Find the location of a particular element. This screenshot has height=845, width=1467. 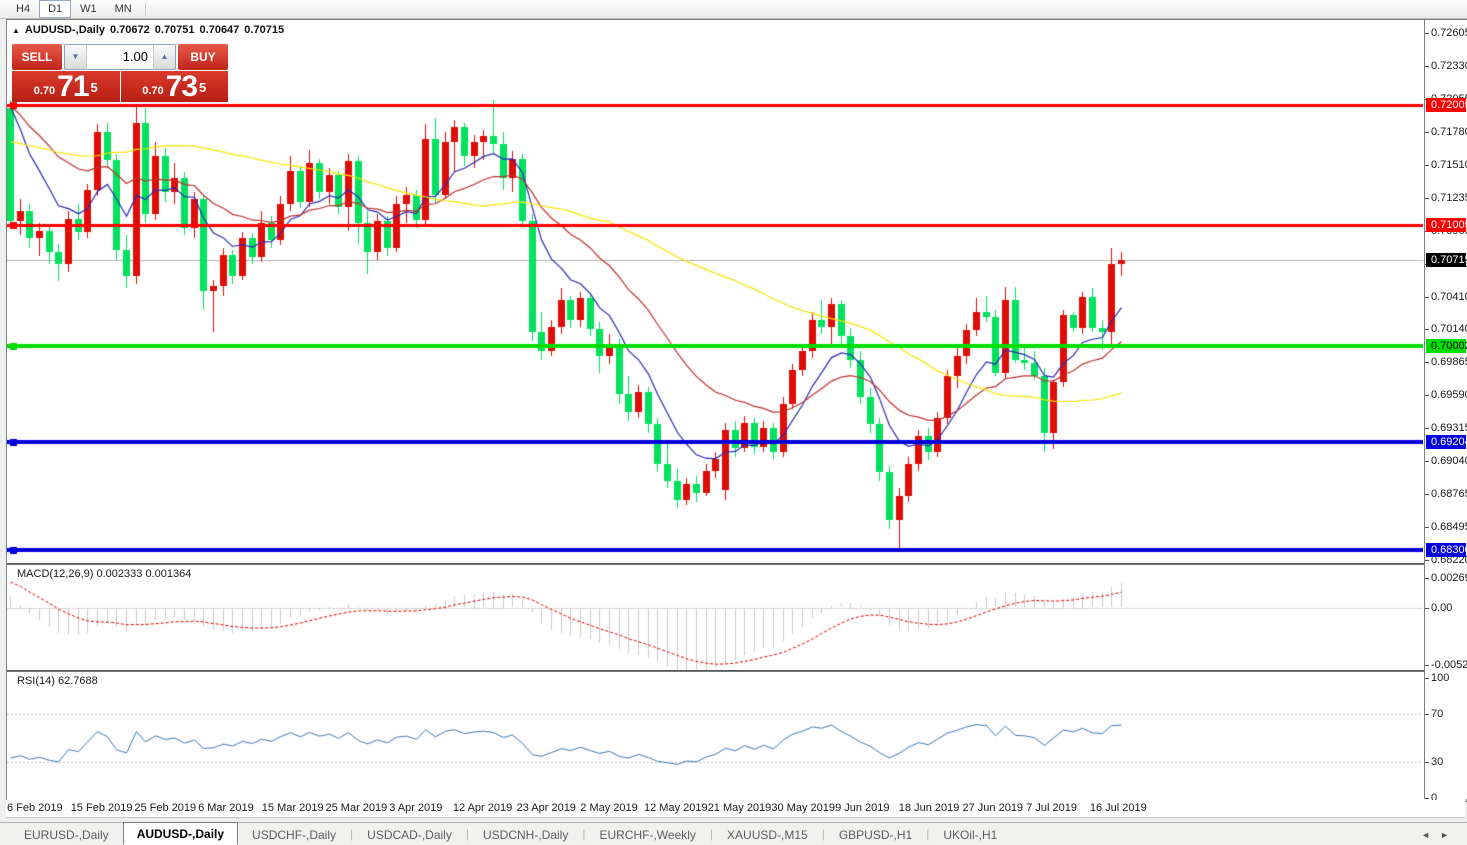

time-axis-label: 30 May 2019 is located at coordinates (803, 808).